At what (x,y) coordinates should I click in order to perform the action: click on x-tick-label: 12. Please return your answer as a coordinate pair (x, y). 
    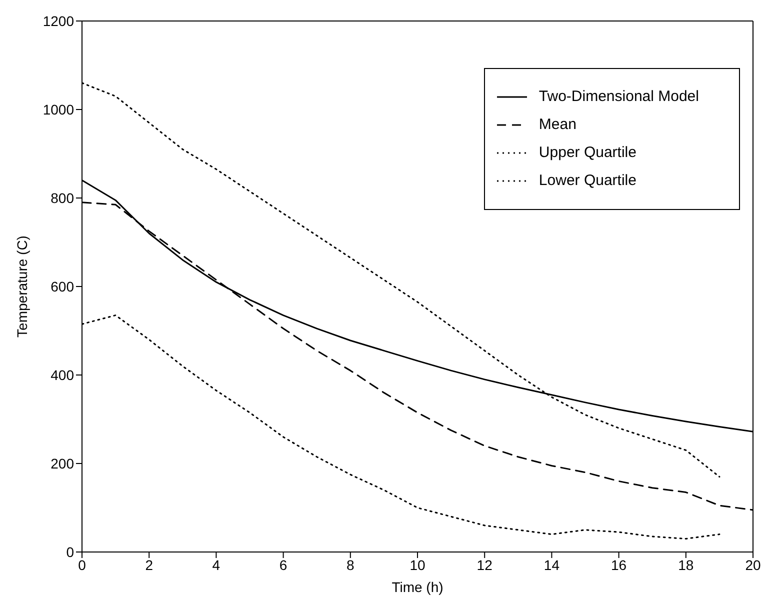
    Looking at the image, I should click on (484, 564).